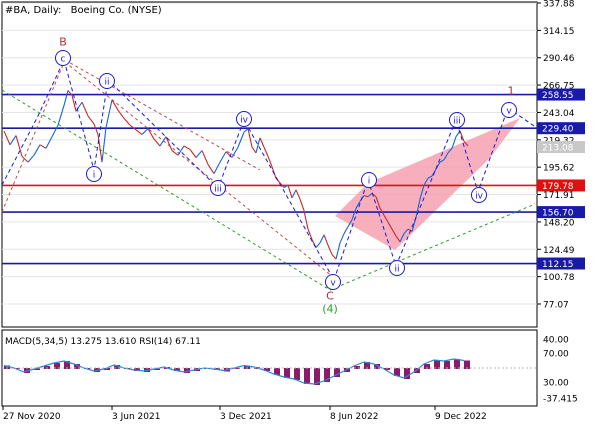 The image size is (596, 425). I want to click on wave-label: C, so click(330, 296).